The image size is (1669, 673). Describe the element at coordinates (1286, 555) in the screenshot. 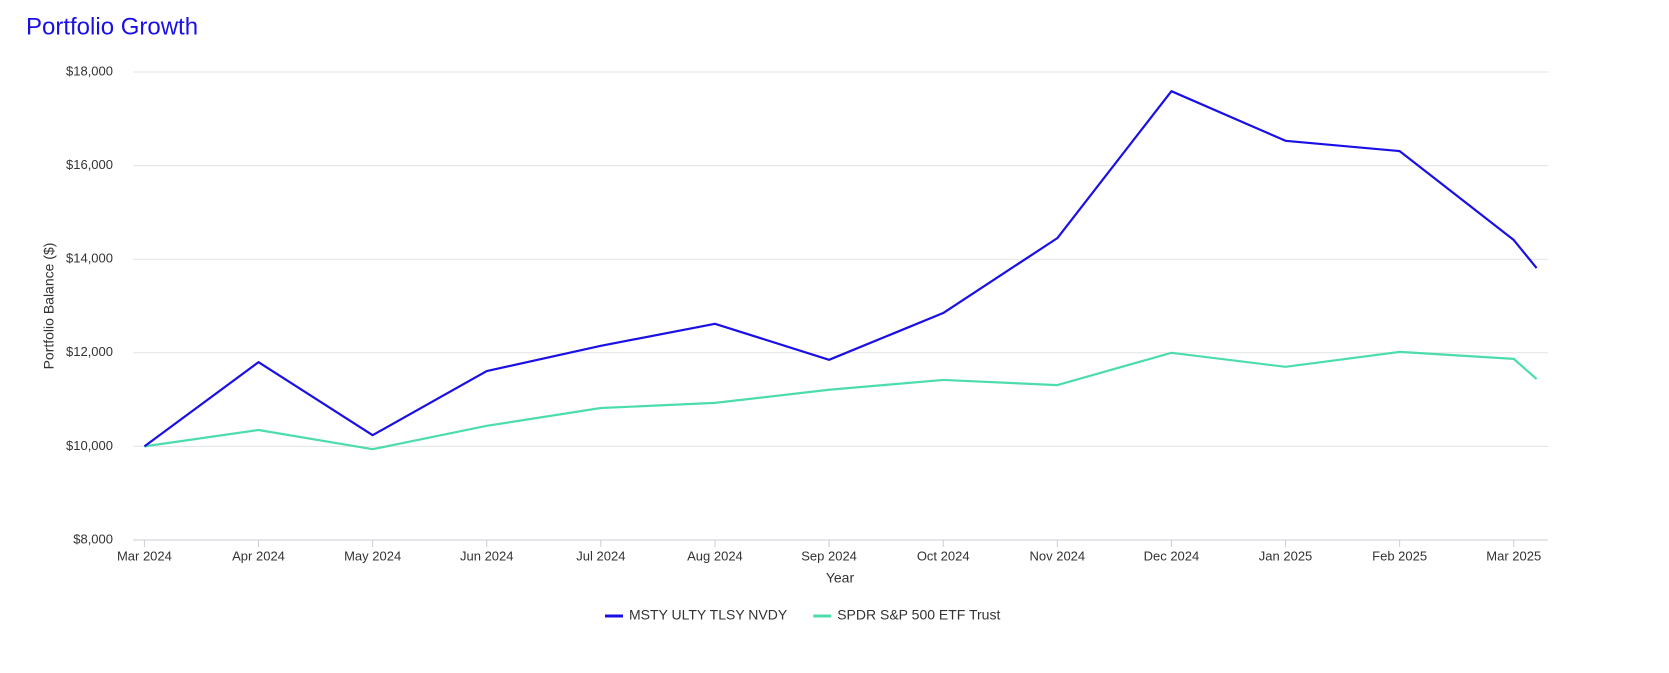

I see `x-tick-label: Jan 2025` at that location.